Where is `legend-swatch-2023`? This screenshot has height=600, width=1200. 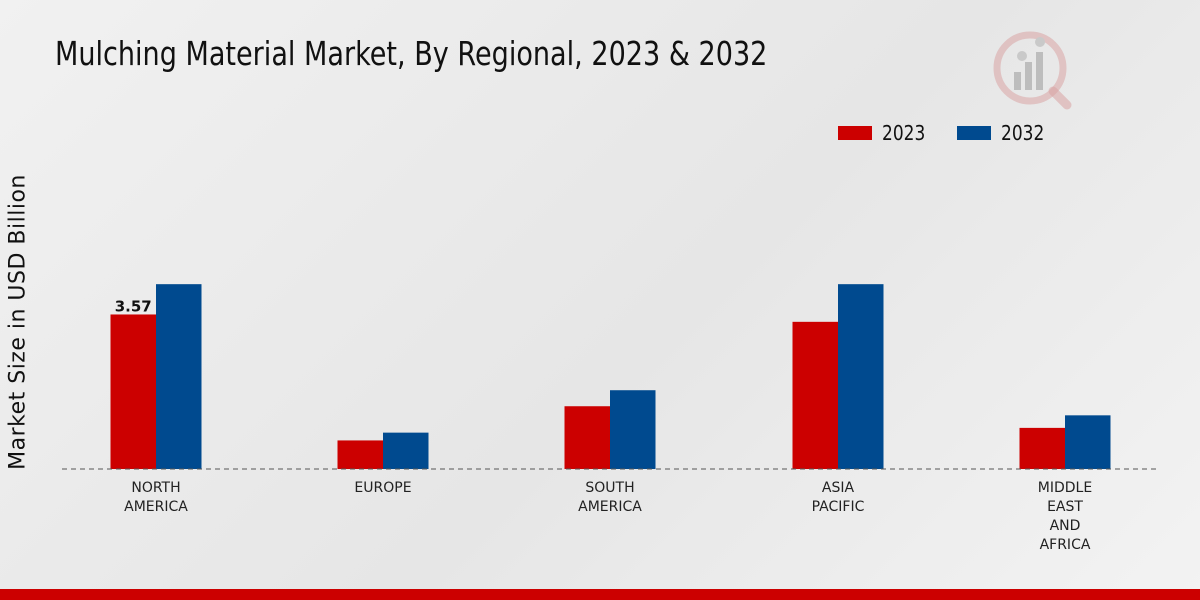 legend-swatch-2023 is located at coordinates (855, 133).